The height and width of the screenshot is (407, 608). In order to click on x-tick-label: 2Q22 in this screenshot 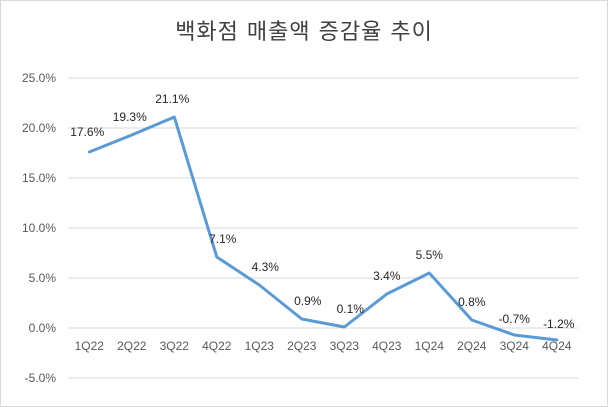, I will do `click(132, 346)`.